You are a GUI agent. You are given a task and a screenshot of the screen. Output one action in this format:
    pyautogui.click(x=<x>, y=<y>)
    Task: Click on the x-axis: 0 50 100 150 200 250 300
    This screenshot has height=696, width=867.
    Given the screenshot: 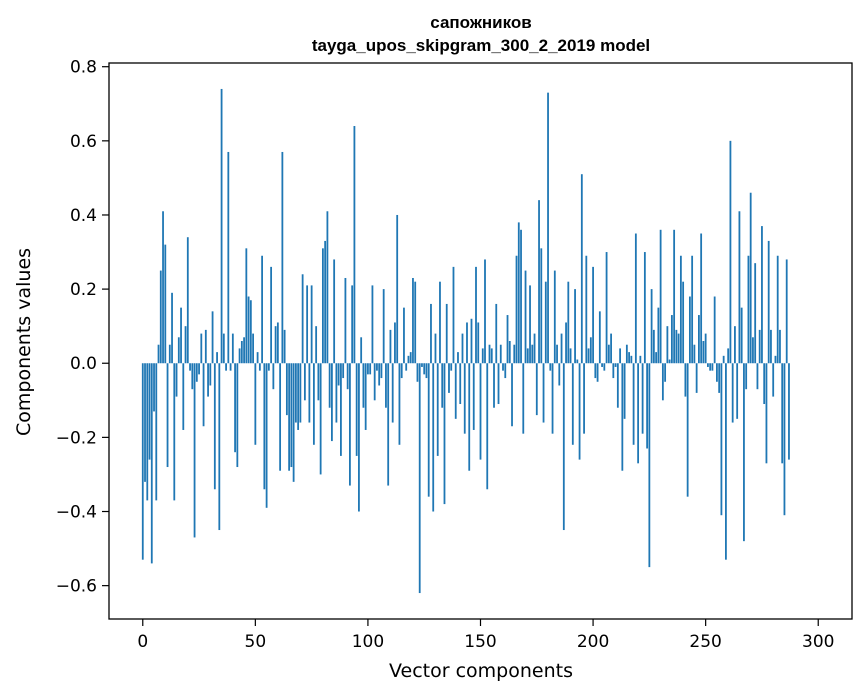 What is the action you would take?
    pyautogui.click(x=485, y=635)
    